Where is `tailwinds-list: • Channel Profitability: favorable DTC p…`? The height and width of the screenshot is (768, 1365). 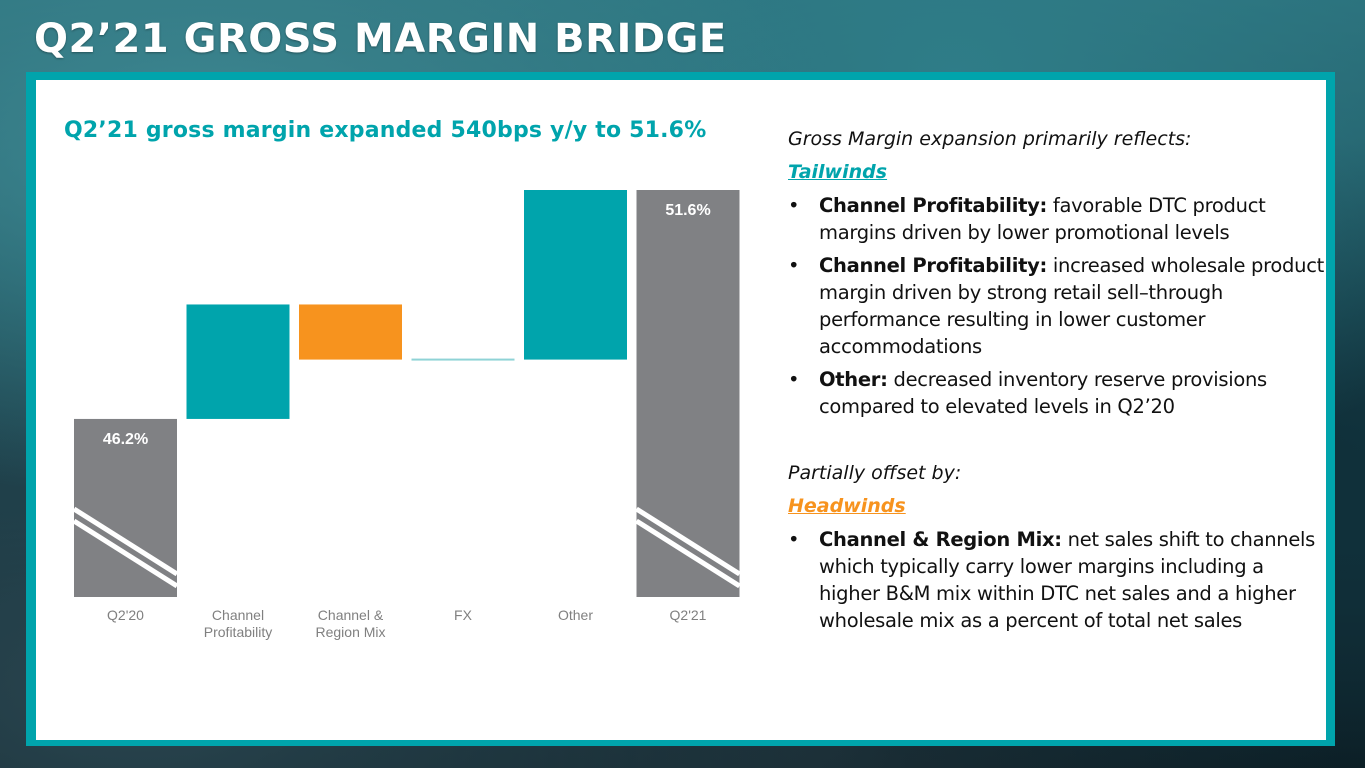 tailwinds-list: • Channel Profitability: favorable DTC p… is located at coordinates (1058, 306).